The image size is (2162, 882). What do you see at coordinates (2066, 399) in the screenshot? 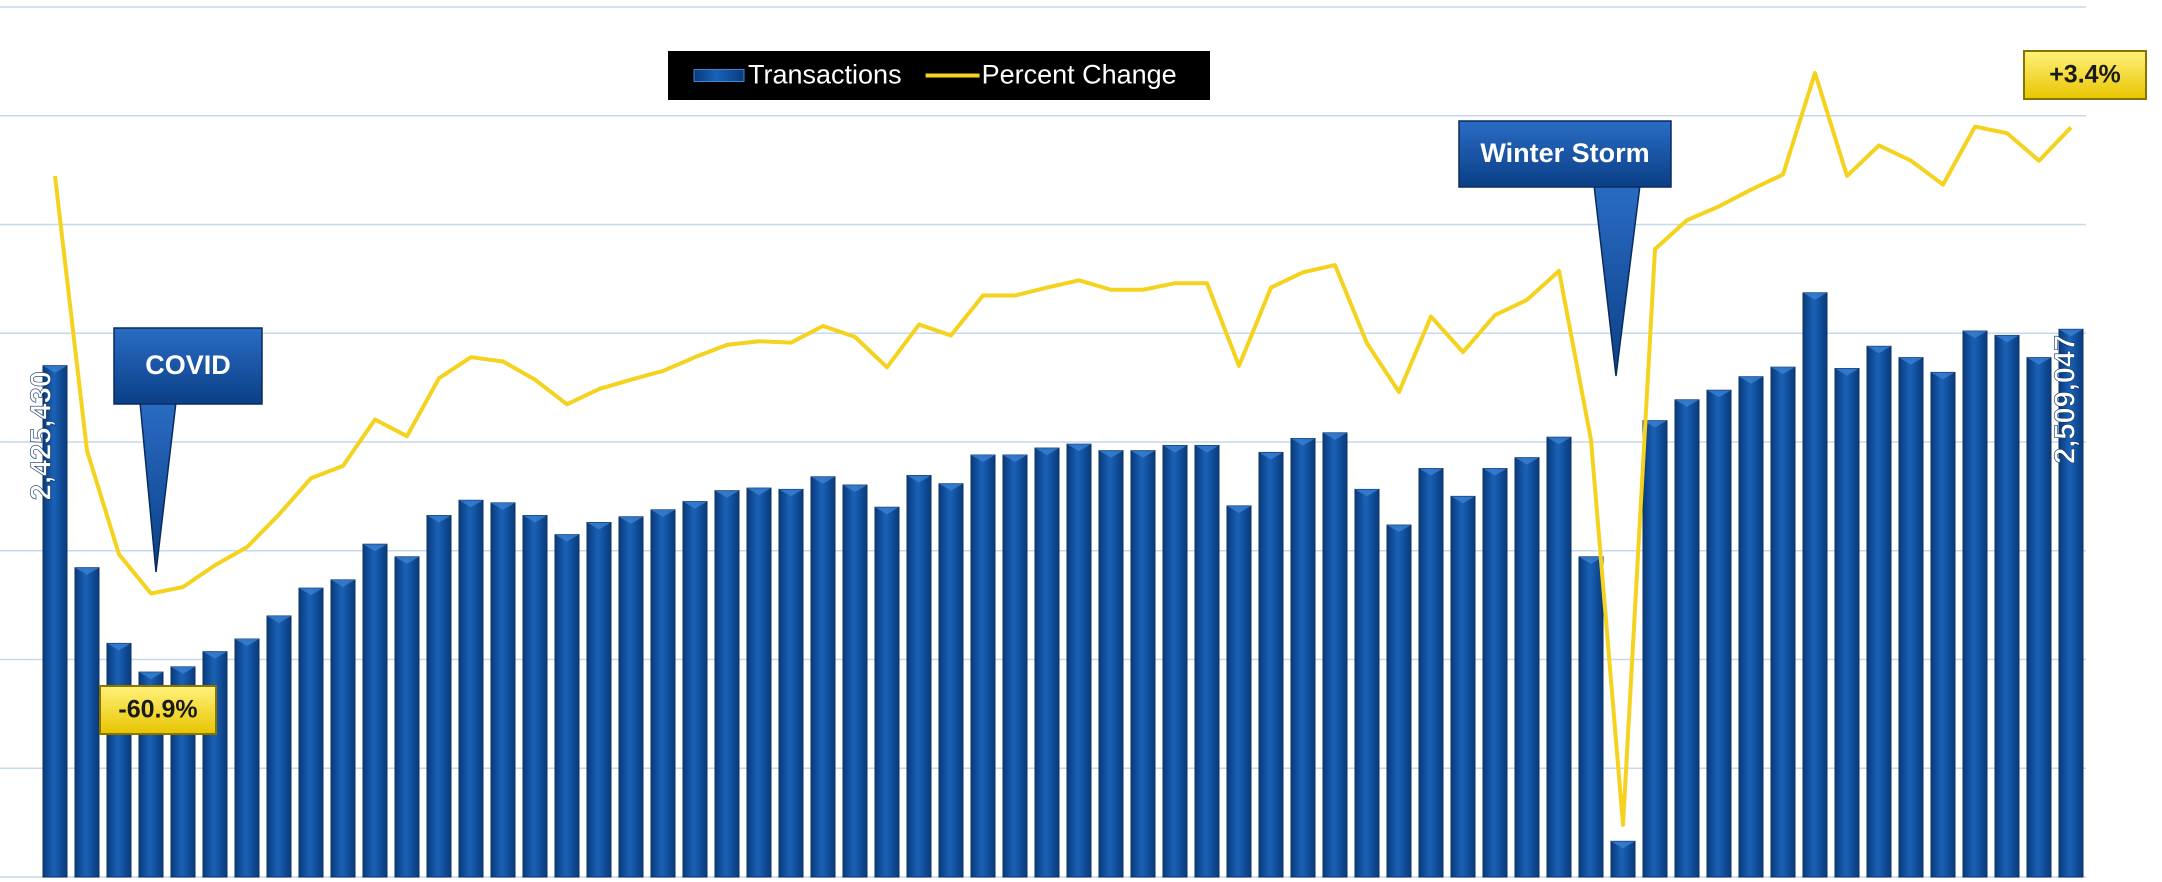
I see `bar-value-label: 2,509,047` at bounding box center [2066, 399].